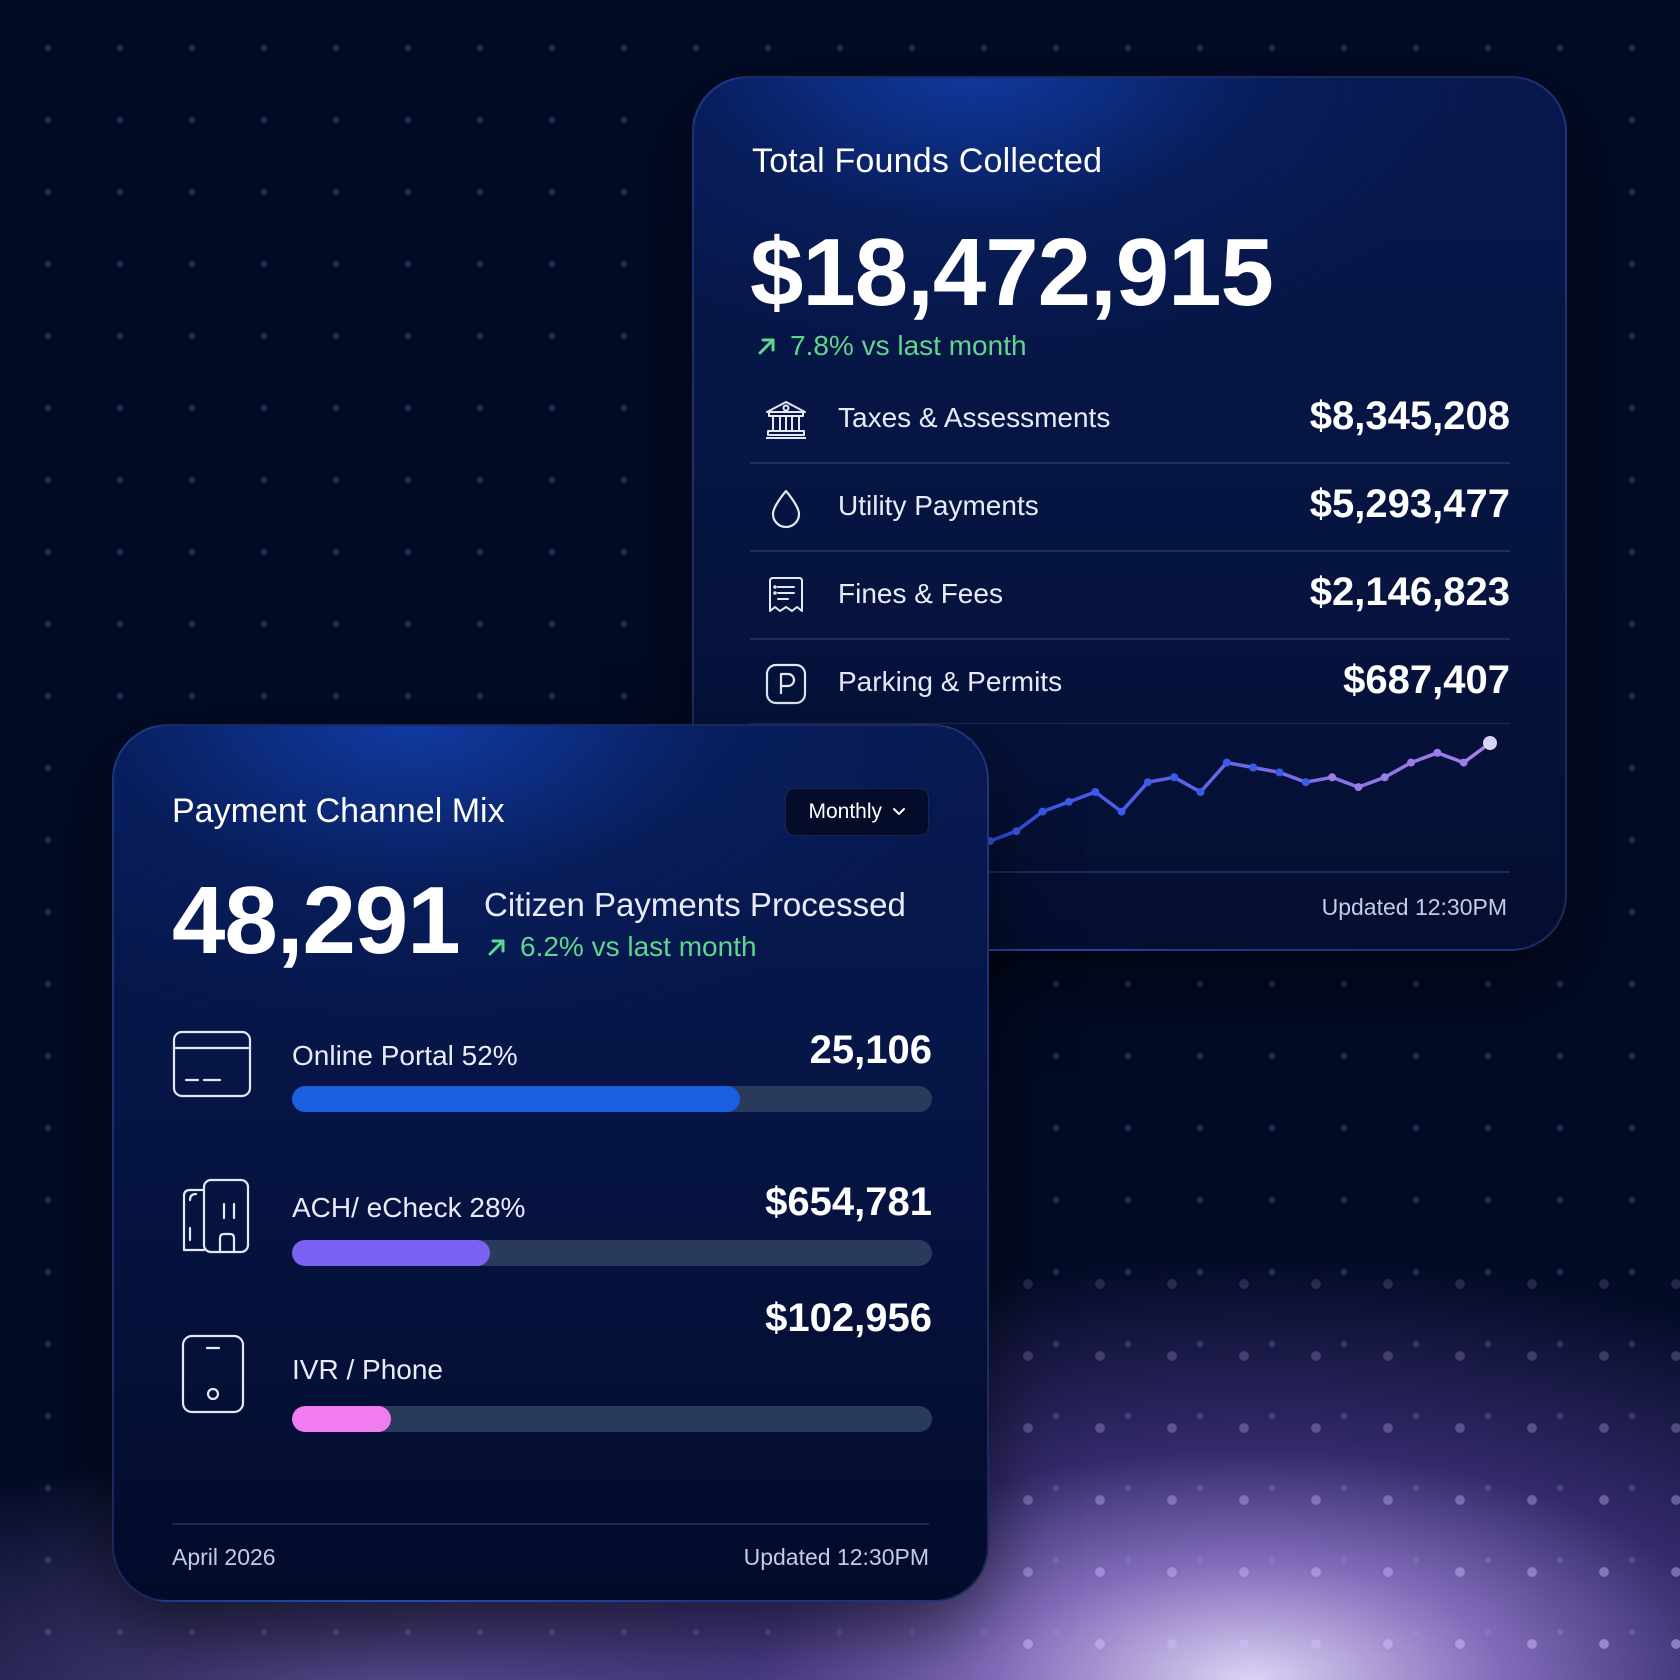 This screenshot has height=1680, width=1680. I want to click on card-icon, so click(212, 1064).